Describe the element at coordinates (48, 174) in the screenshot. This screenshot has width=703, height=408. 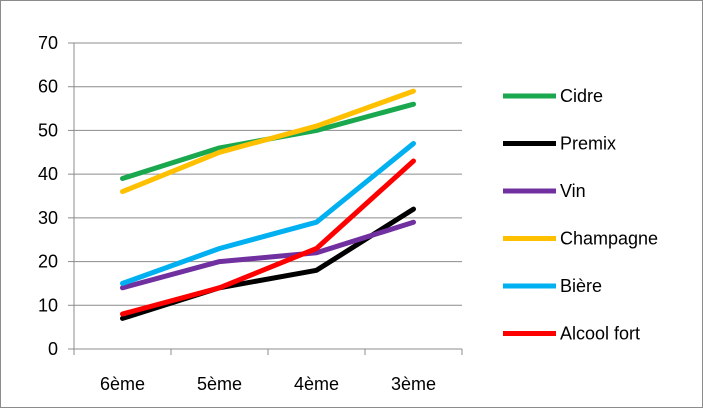
I see `y-tick-label: 40` at that location.